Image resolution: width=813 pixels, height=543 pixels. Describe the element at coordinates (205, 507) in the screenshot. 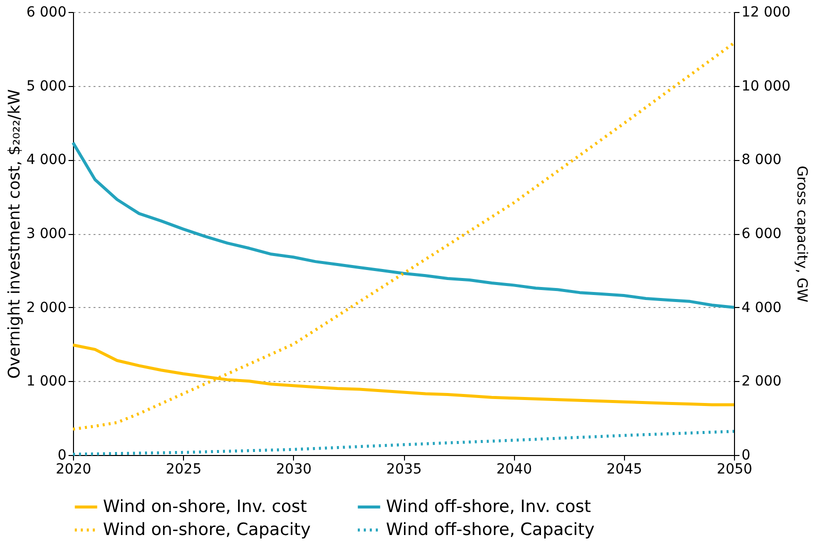

I see `legend-label: Wind on-shore, Inv. cost` at that location.